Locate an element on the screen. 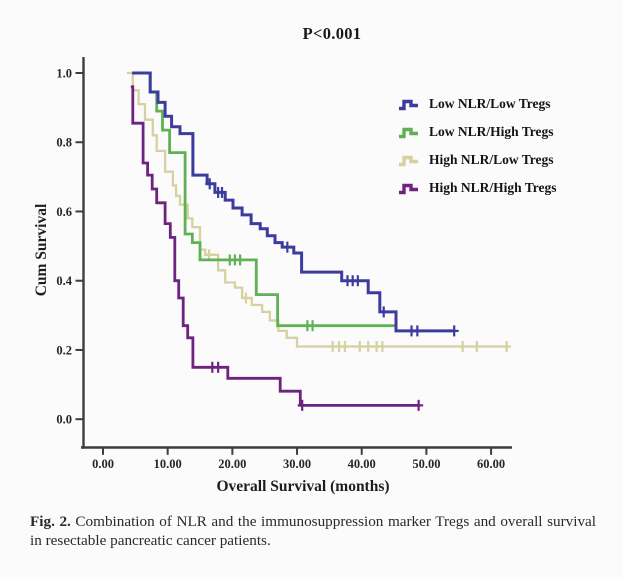 This screenshot has width=623, height=577. x-tick-label: 40.00 is located at coordinates (362, 464).